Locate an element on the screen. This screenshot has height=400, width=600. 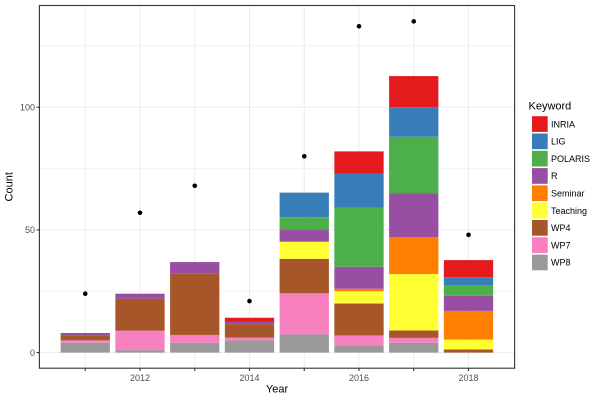
svg-text: LIG is located at coordinates (558, 142).